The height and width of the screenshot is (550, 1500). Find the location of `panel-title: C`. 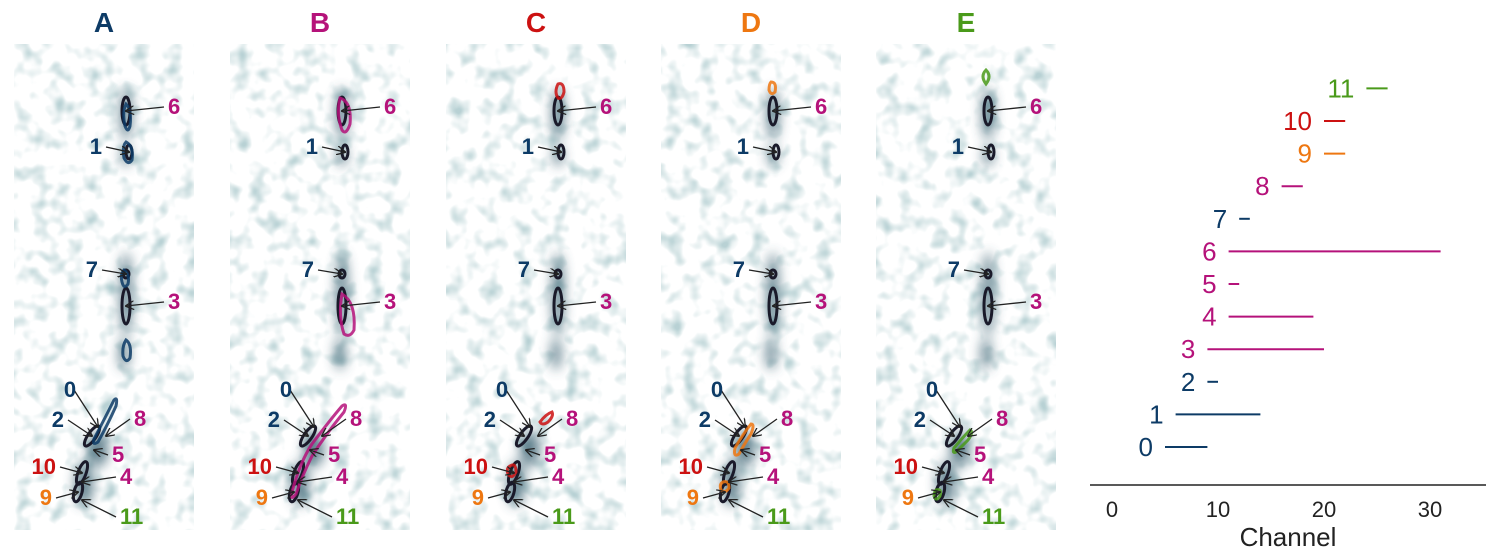

panel-title: C is located at coordinates (536, 22).